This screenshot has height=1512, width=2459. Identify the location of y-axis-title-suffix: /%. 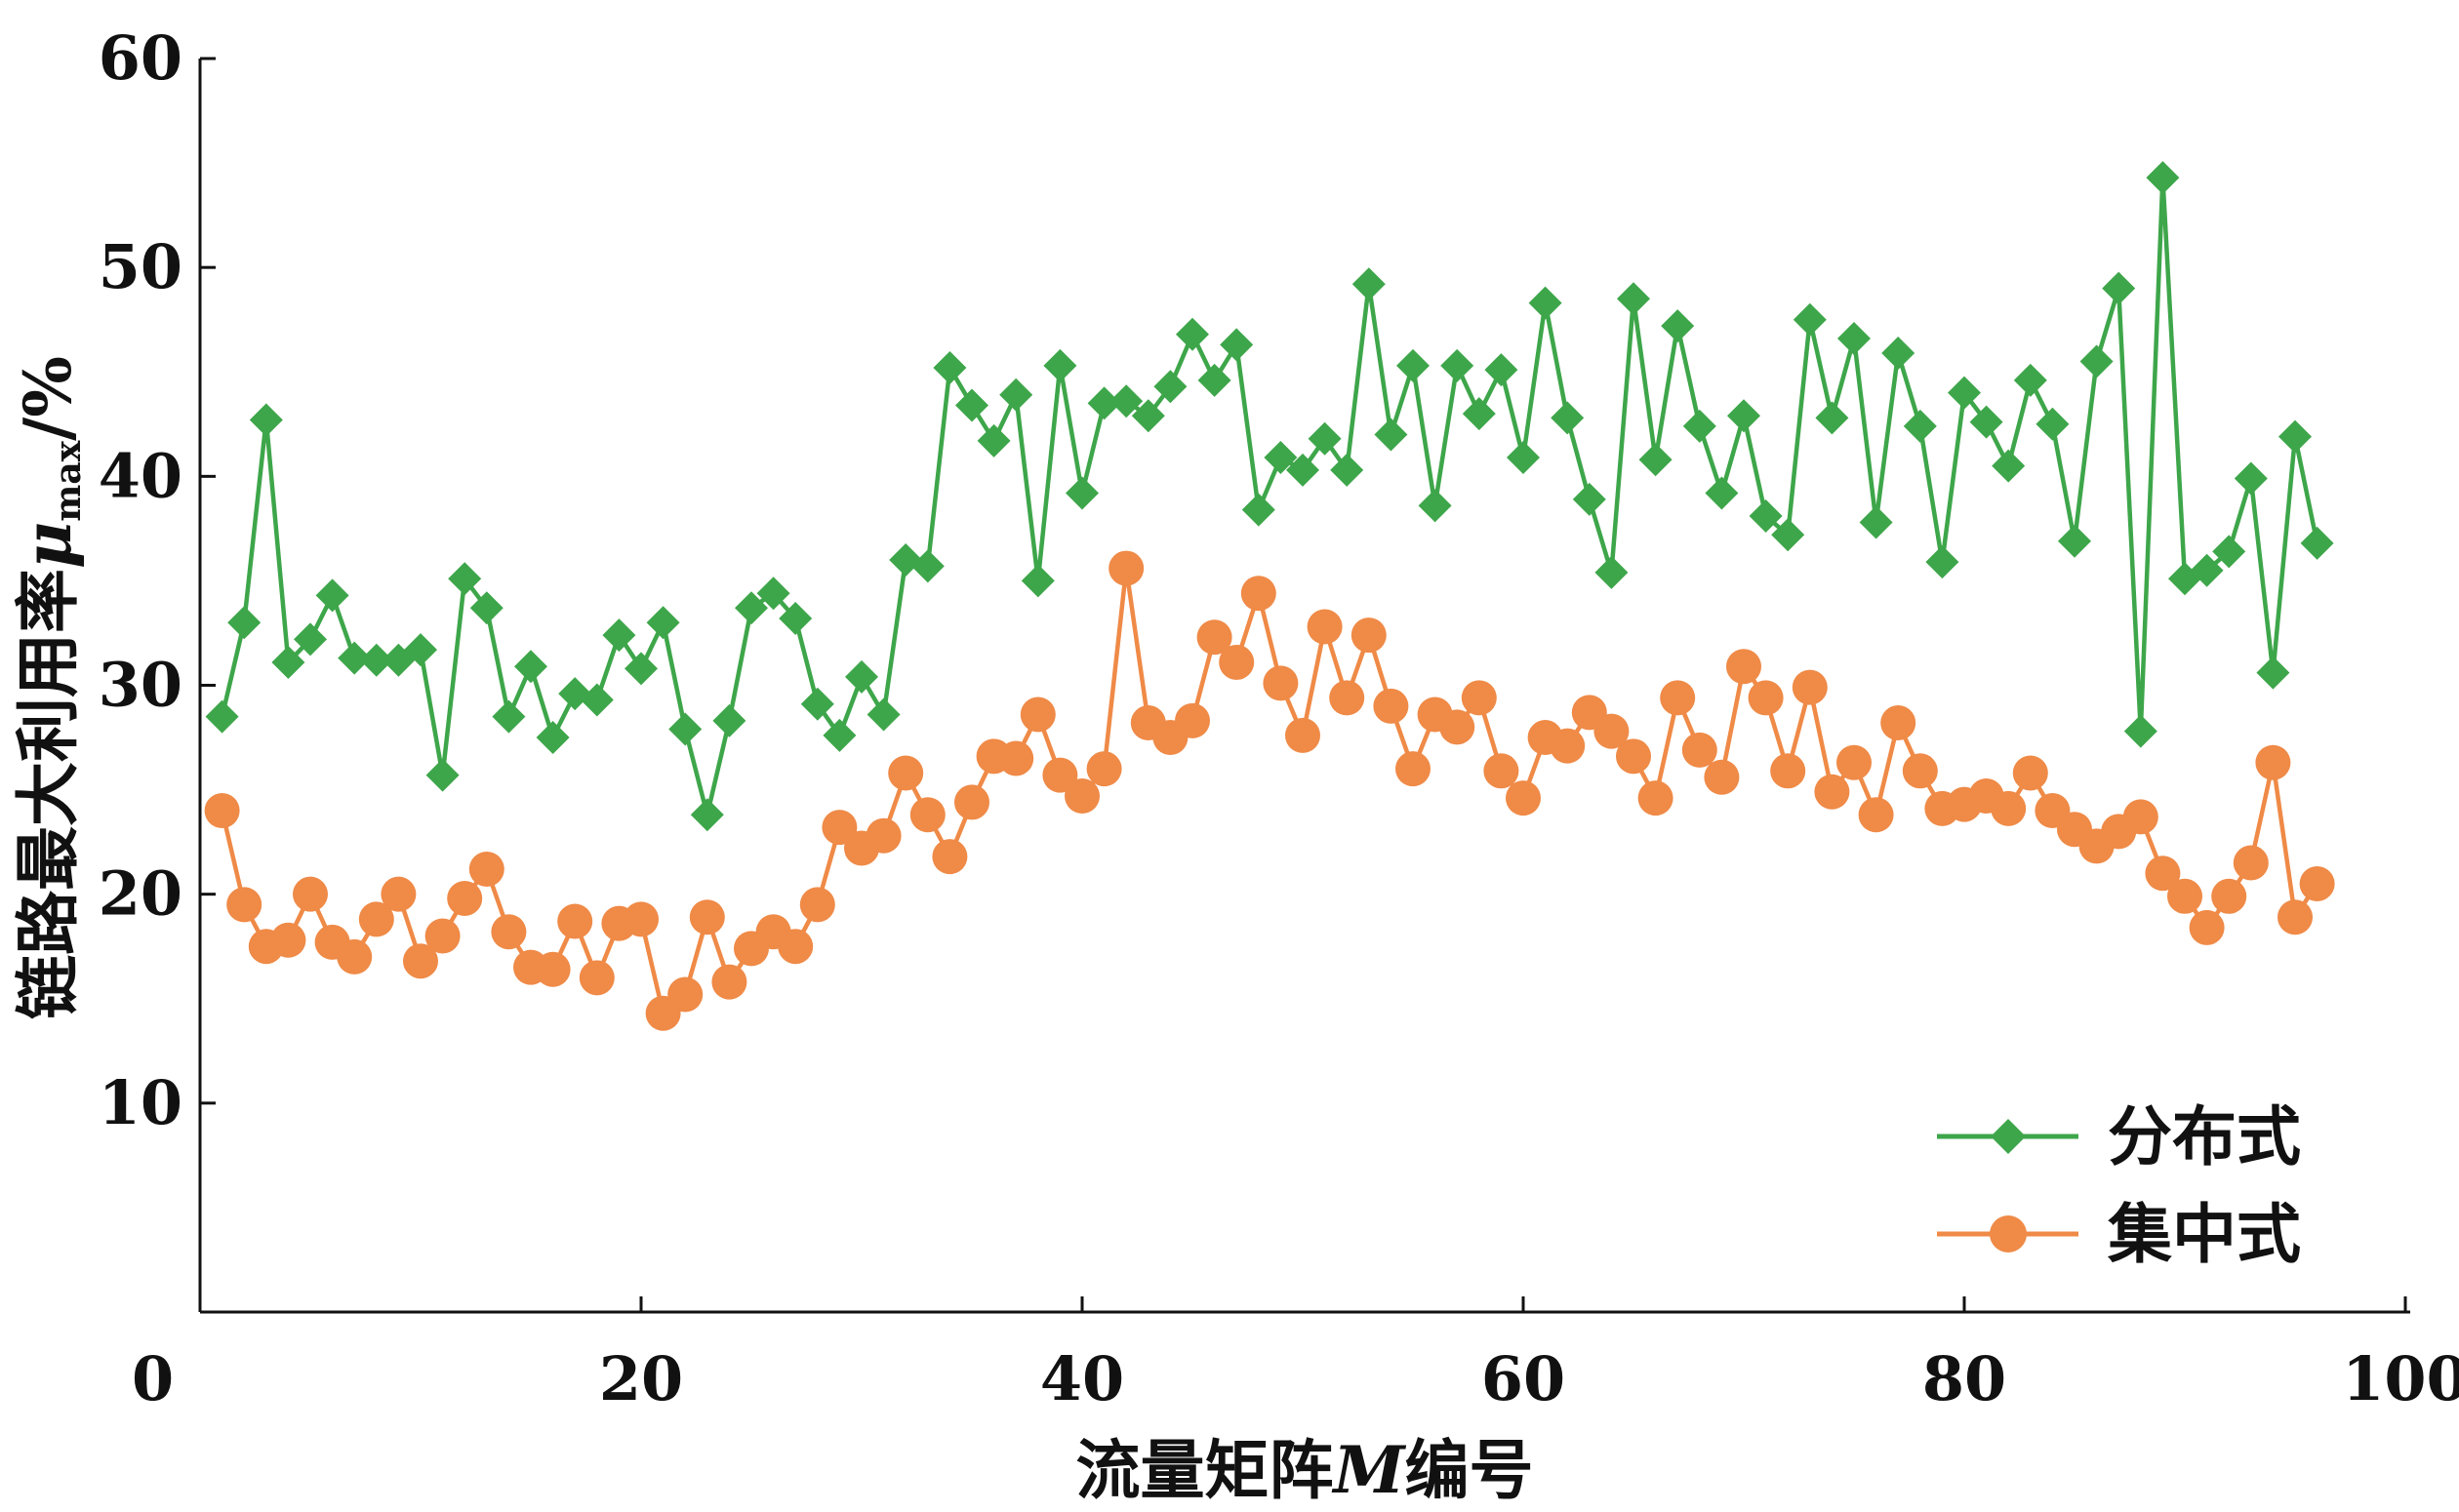
(48, 398).